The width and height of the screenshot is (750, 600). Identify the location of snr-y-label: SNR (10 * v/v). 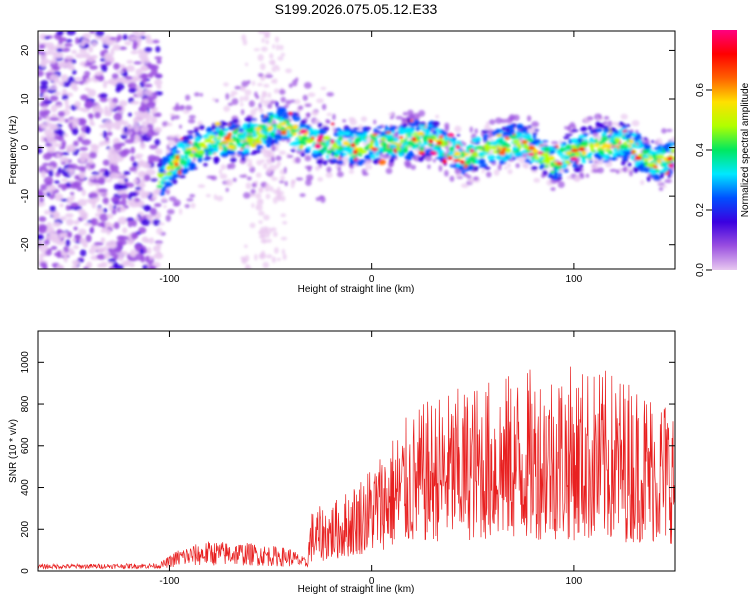
(13, 451).